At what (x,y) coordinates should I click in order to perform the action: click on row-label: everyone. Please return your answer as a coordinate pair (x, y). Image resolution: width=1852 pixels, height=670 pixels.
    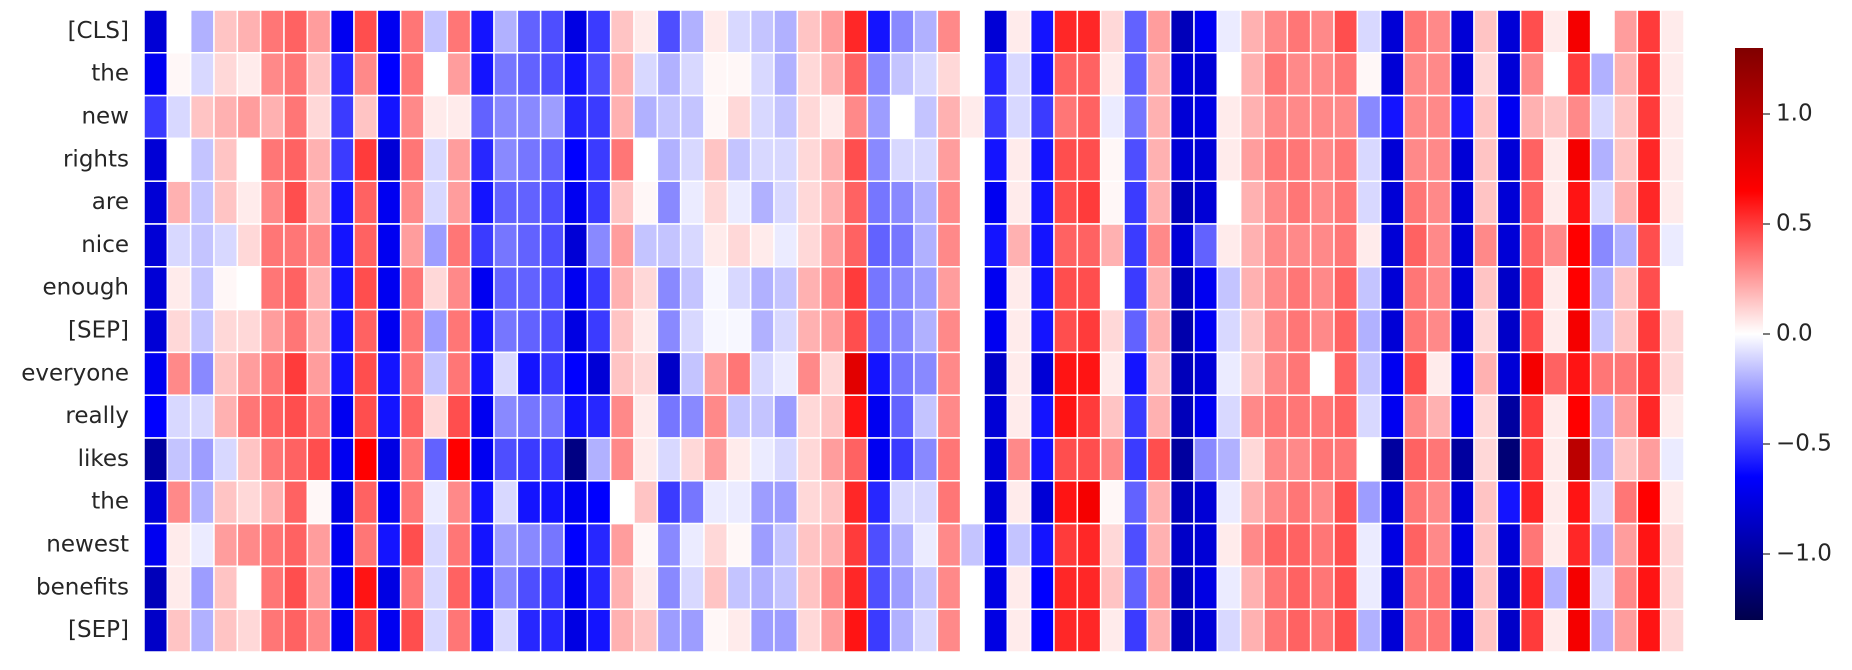
    Looking at the image, I should click on (75, 373).